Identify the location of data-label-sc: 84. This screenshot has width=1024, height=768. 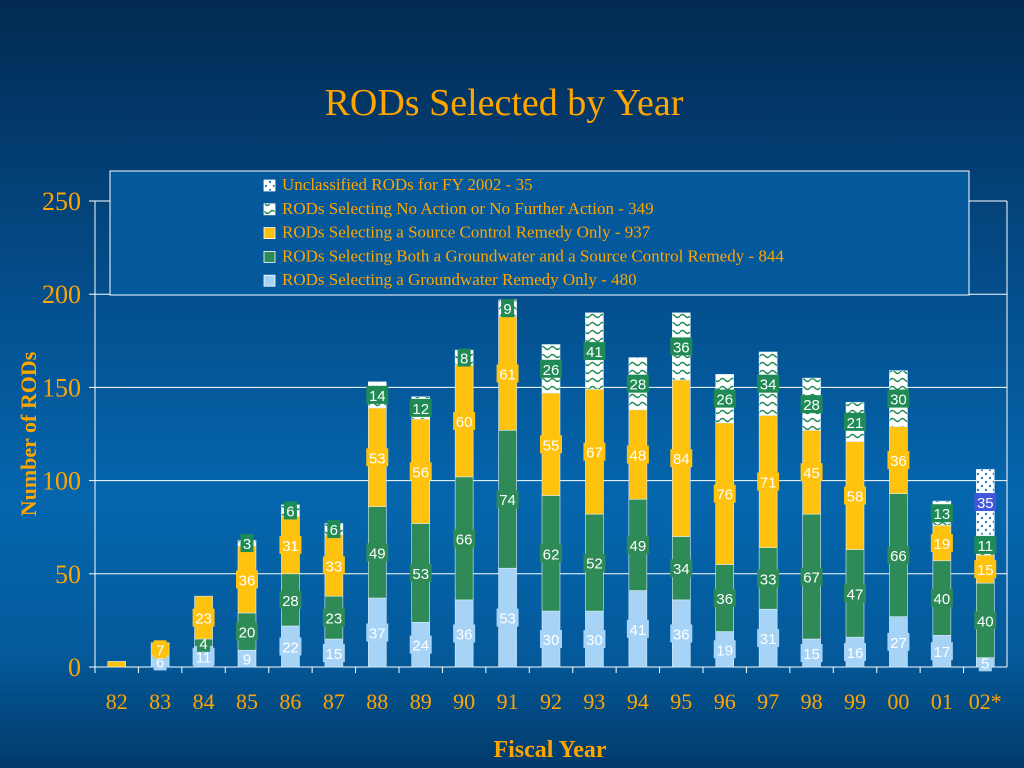
(681, 459).